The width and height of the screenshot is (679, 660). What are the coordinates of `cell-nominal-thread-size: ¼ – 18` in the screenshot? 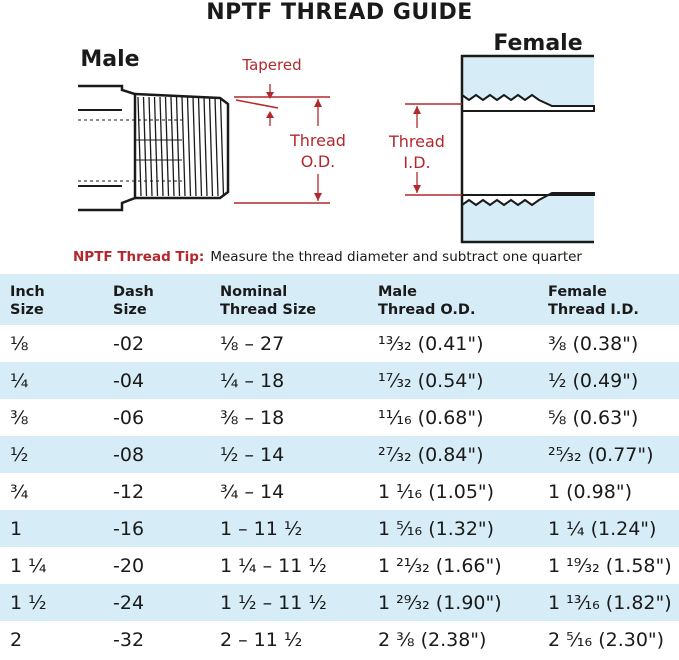 It's located at (299, 380).